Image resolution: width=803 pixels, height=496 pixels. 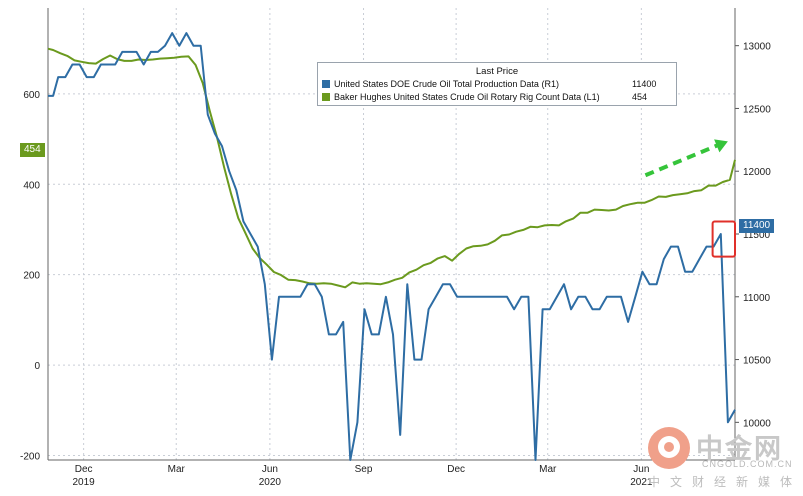 What do you see at coordinates (725, 482) in the screenshot?
I see `watermark-slogan: 中文财经新媒体` at bounding box center [725, 482].